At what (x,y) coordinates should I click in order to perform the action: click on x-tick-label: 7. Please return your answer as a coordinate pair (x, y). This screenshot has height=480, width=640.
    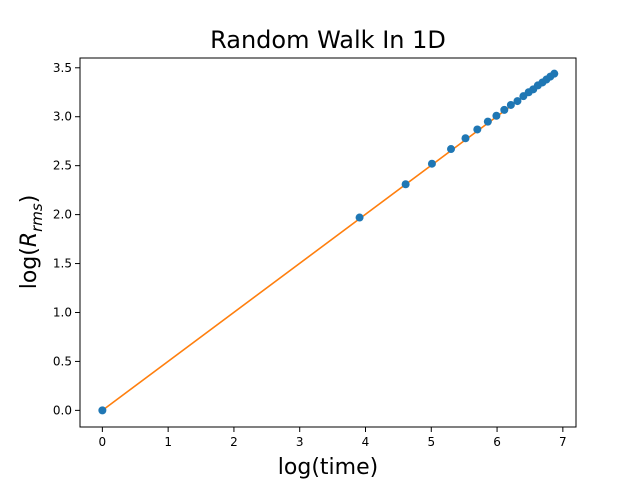
    Looking at the image, I should click on (563, 442).